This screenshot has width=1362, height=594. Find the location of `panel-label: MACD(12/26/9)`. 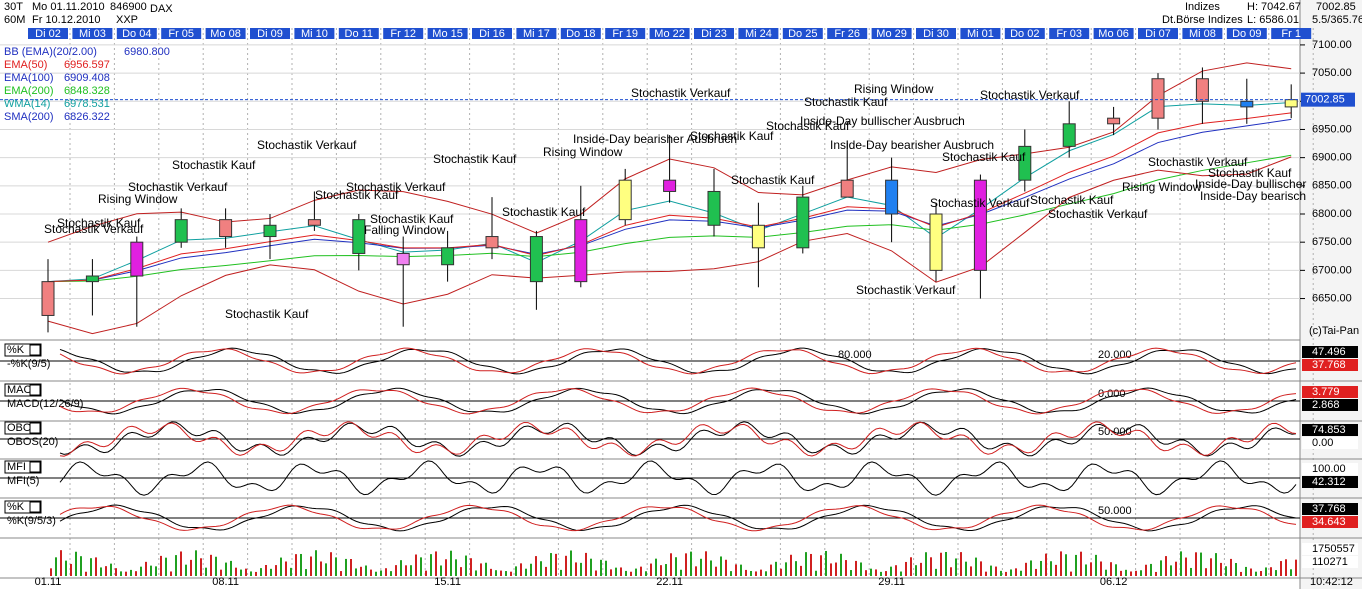

panel-label: MACD(12/26/9) is located at coordinates (45, 404).